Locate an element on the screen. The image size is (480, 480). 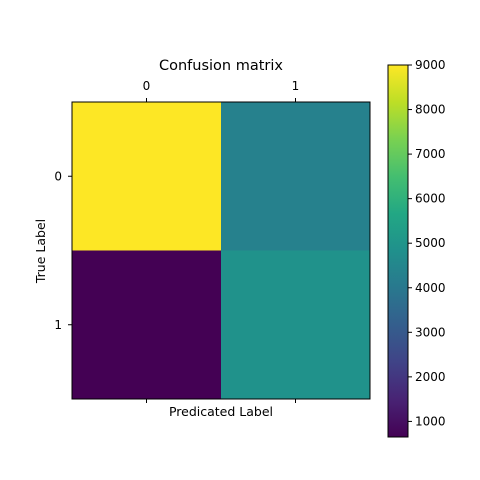
x-axis-label: Predicated Label is located at coordinates (221, 411).